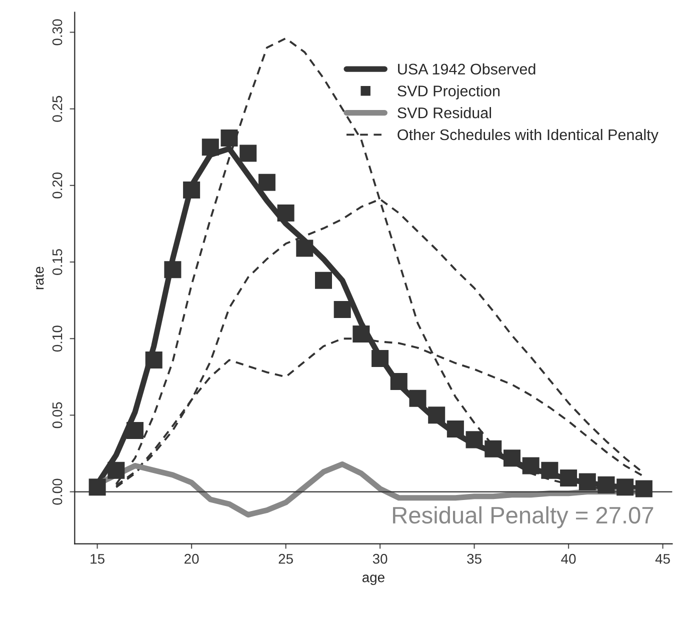  I want to click on y-tick-label: 0.25, so click(57, 109).